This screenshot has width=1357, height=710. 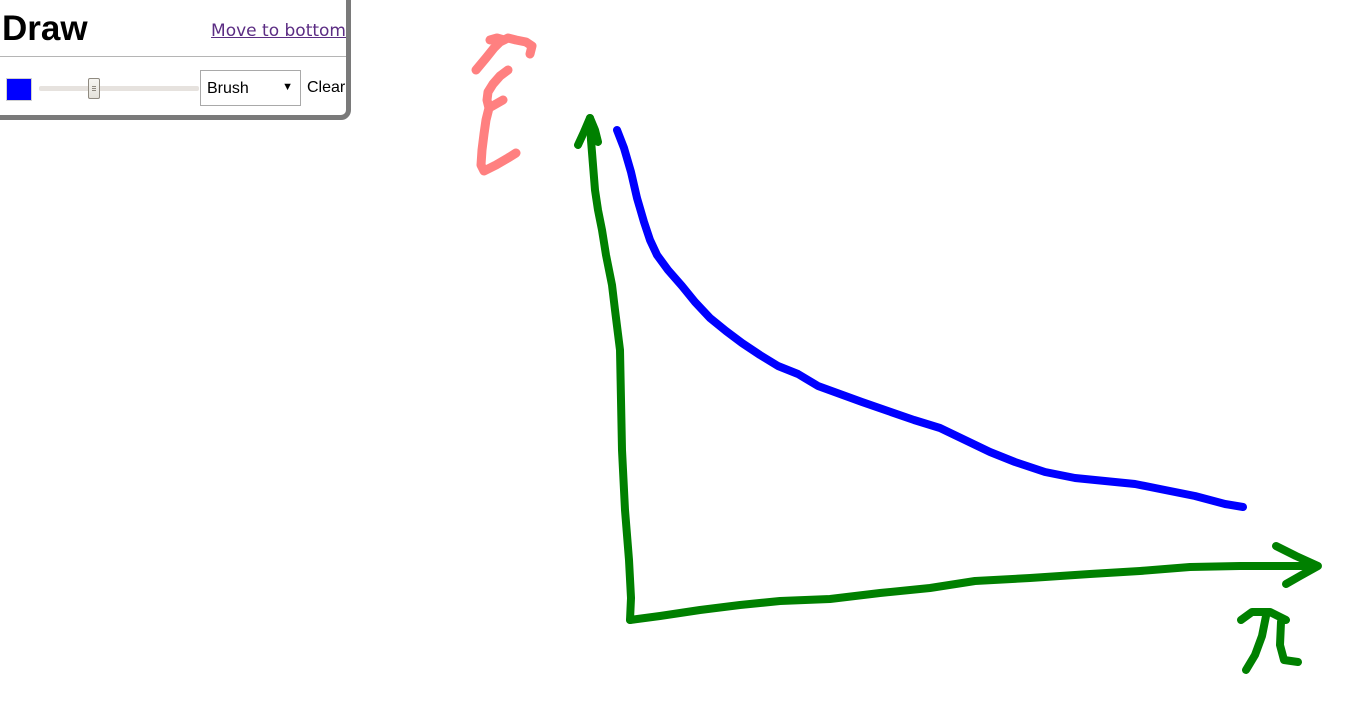 What do you see at coordinates (19, 89) in the screenshot?
I see `brush-color-swatch` at bounding box center [19, 89].